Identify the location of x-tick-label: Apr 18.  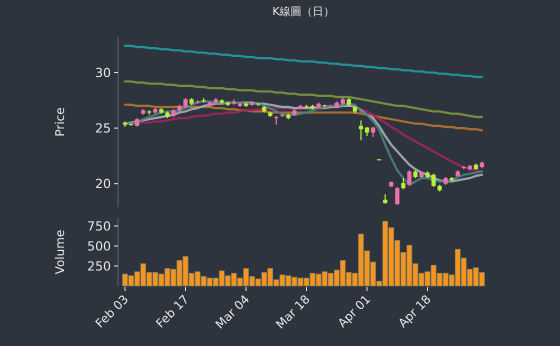
(415, 311).